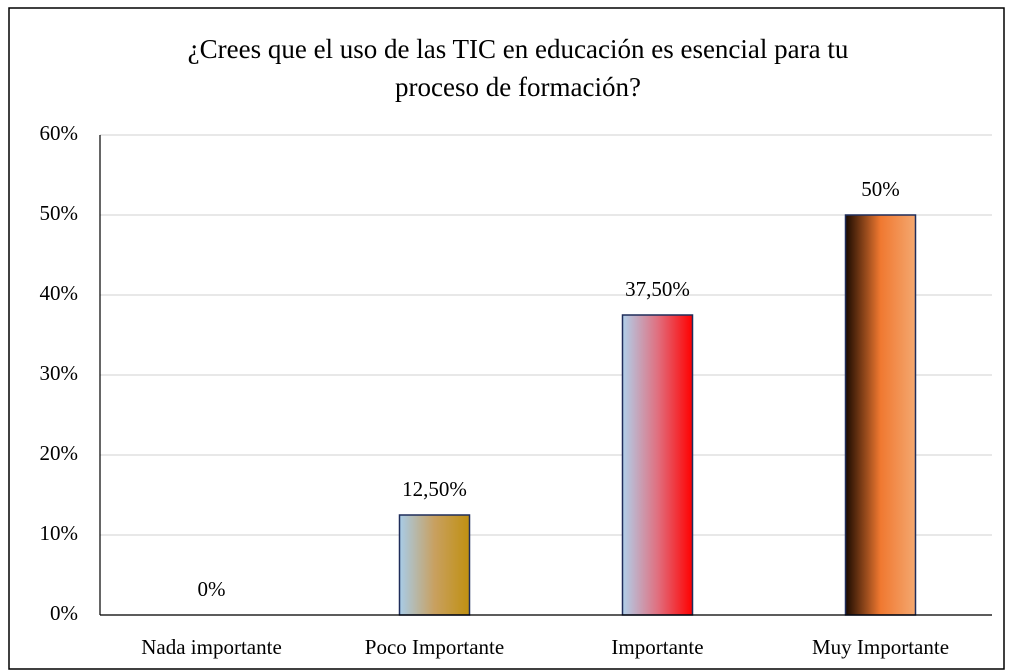 Image resolution: width=1011 pixels, height=671 pixels. What do you see at coordinates (64, 613) in the screenshot?
I see `y-tick-label: 0%` at bounding box center [64, 613].